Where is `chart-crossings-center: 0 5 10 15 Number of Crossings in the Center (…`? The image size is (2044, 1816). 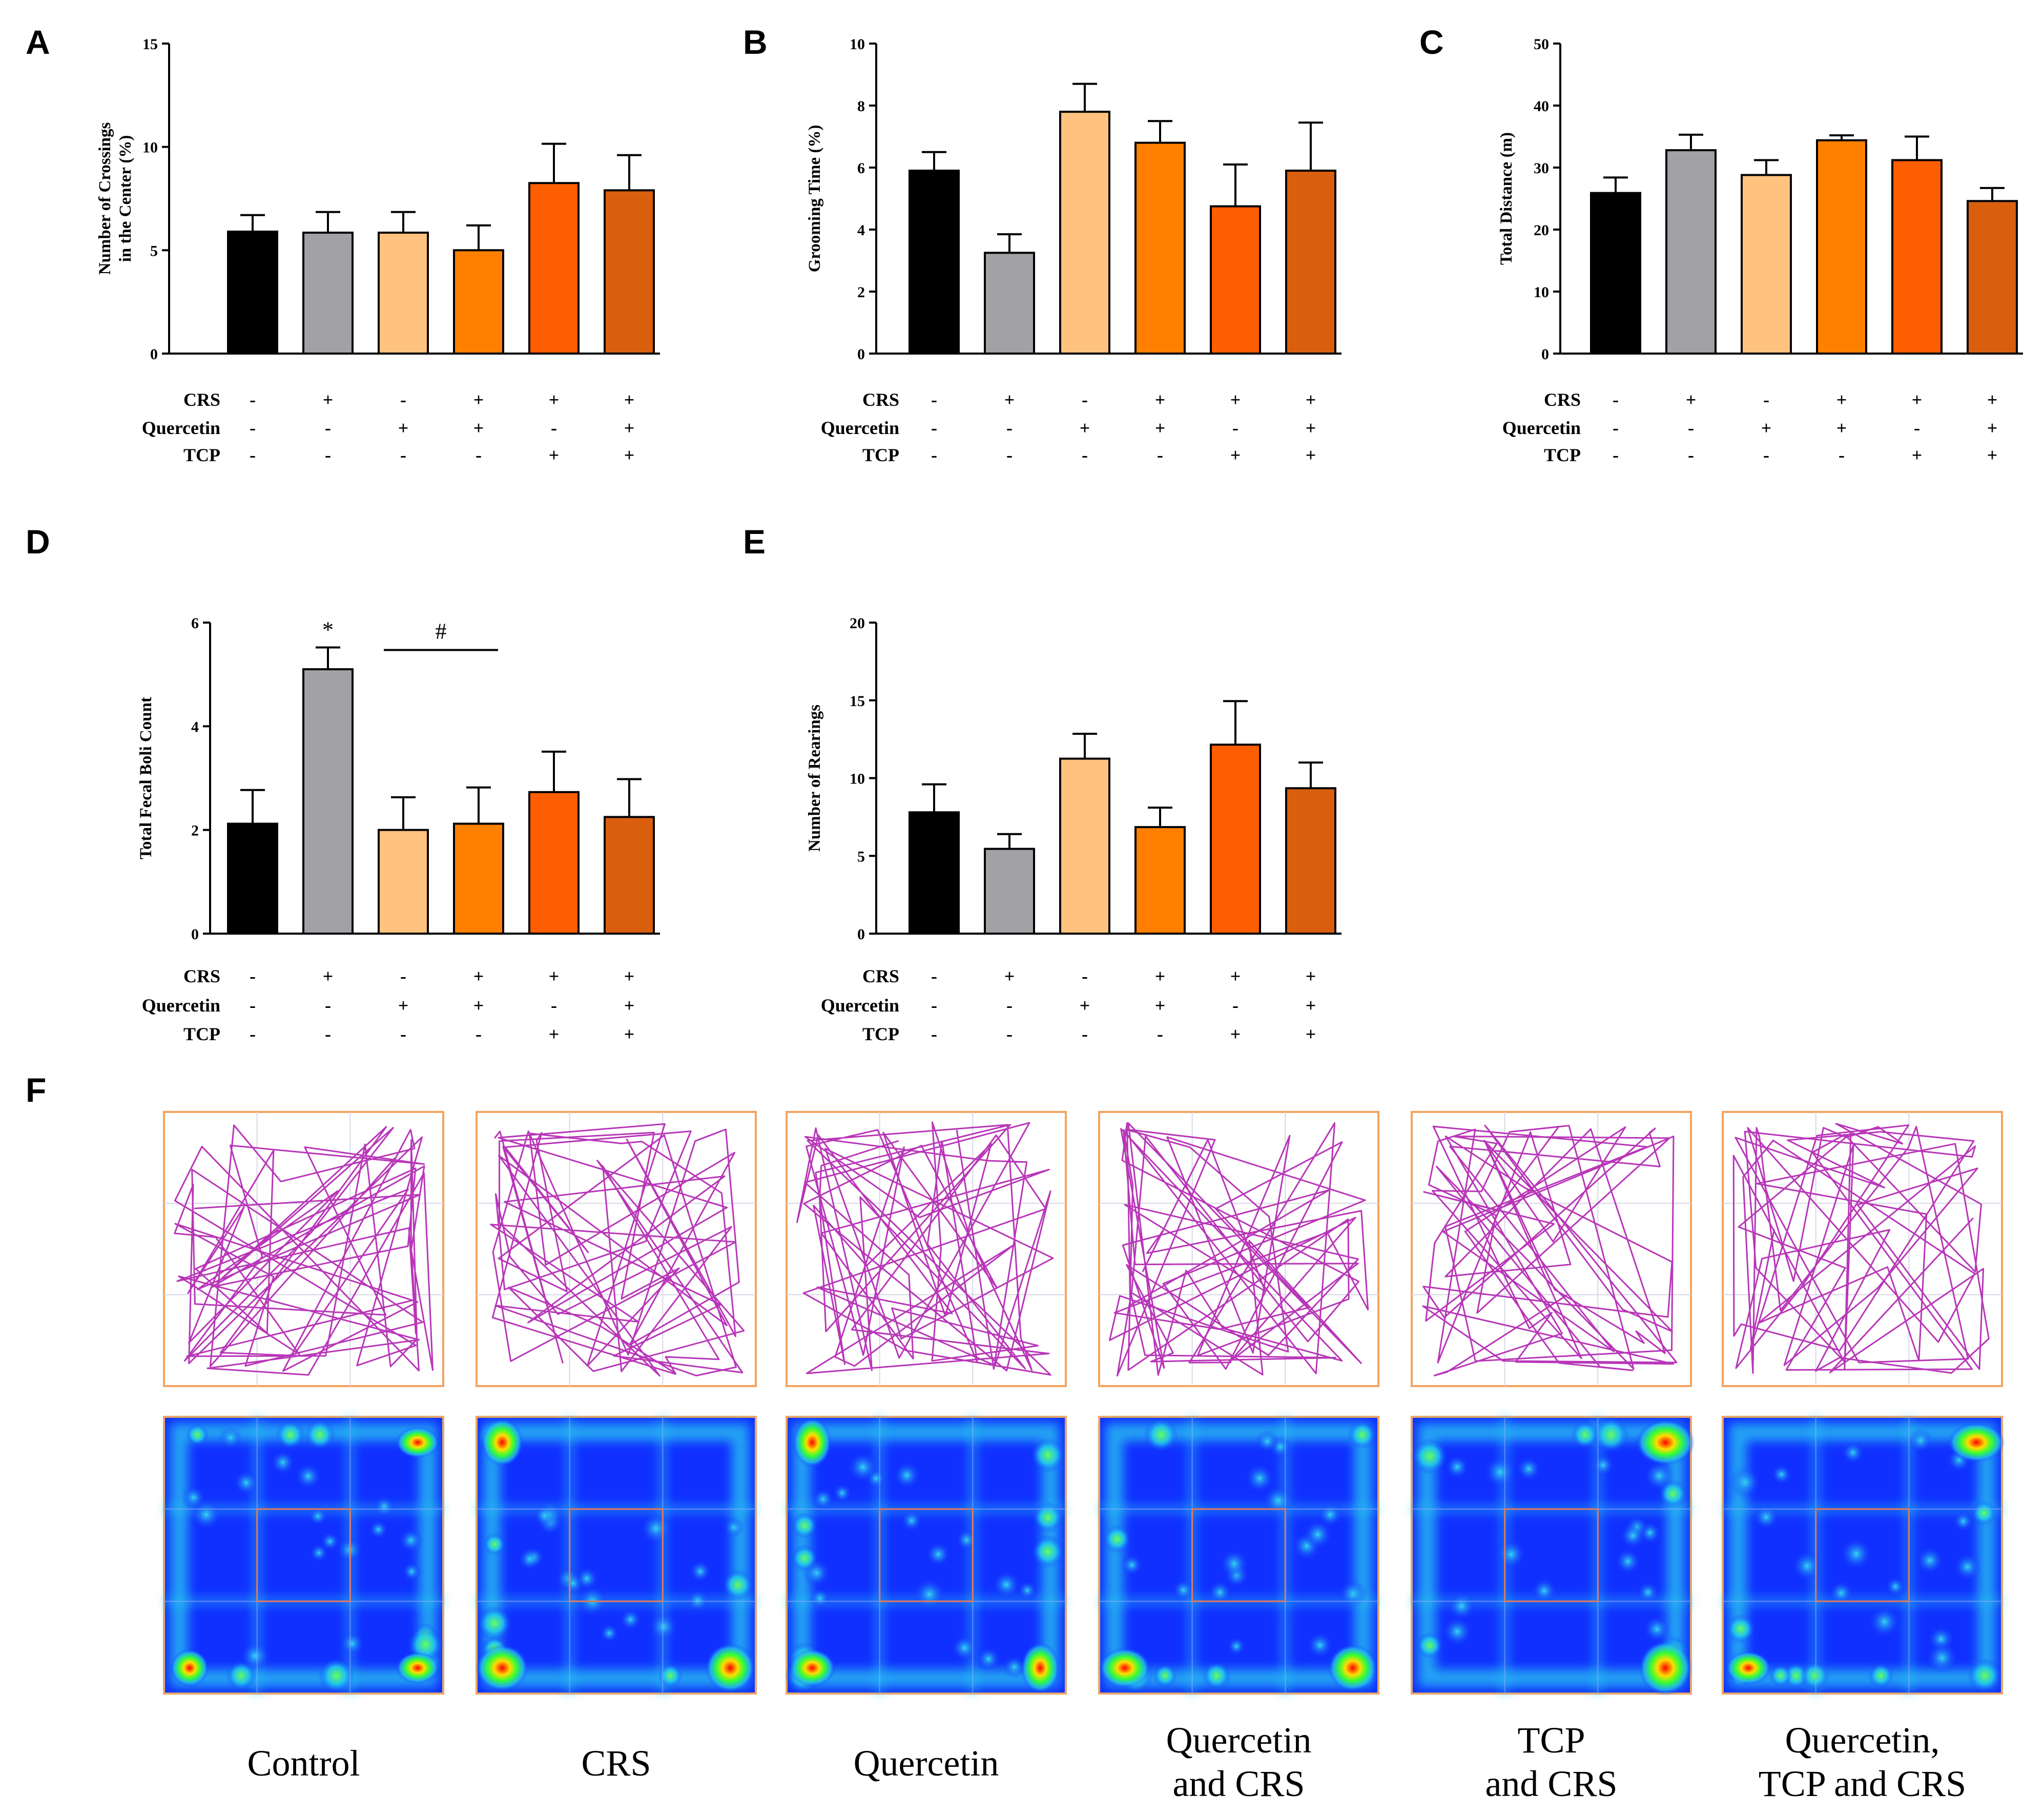 chart-crossings-center: 0 5 10 15 Number of Crossings in the Center (… is located at coordinates (378, 251).